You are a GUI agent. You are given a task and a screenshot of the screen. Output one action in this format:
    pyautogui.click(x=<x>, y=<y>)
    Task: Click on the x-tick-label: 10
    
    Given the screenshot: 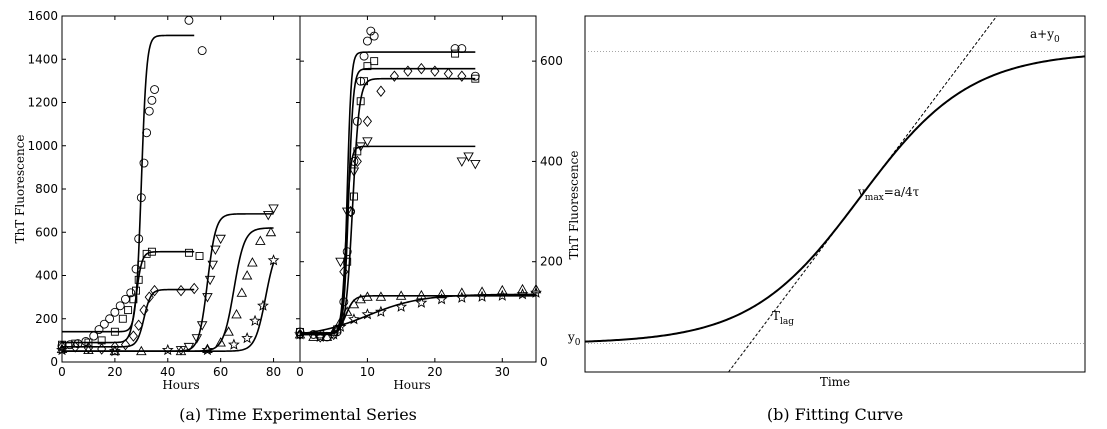 What is the action you would take?
    pyautogui.click(x=367, y=372)
    